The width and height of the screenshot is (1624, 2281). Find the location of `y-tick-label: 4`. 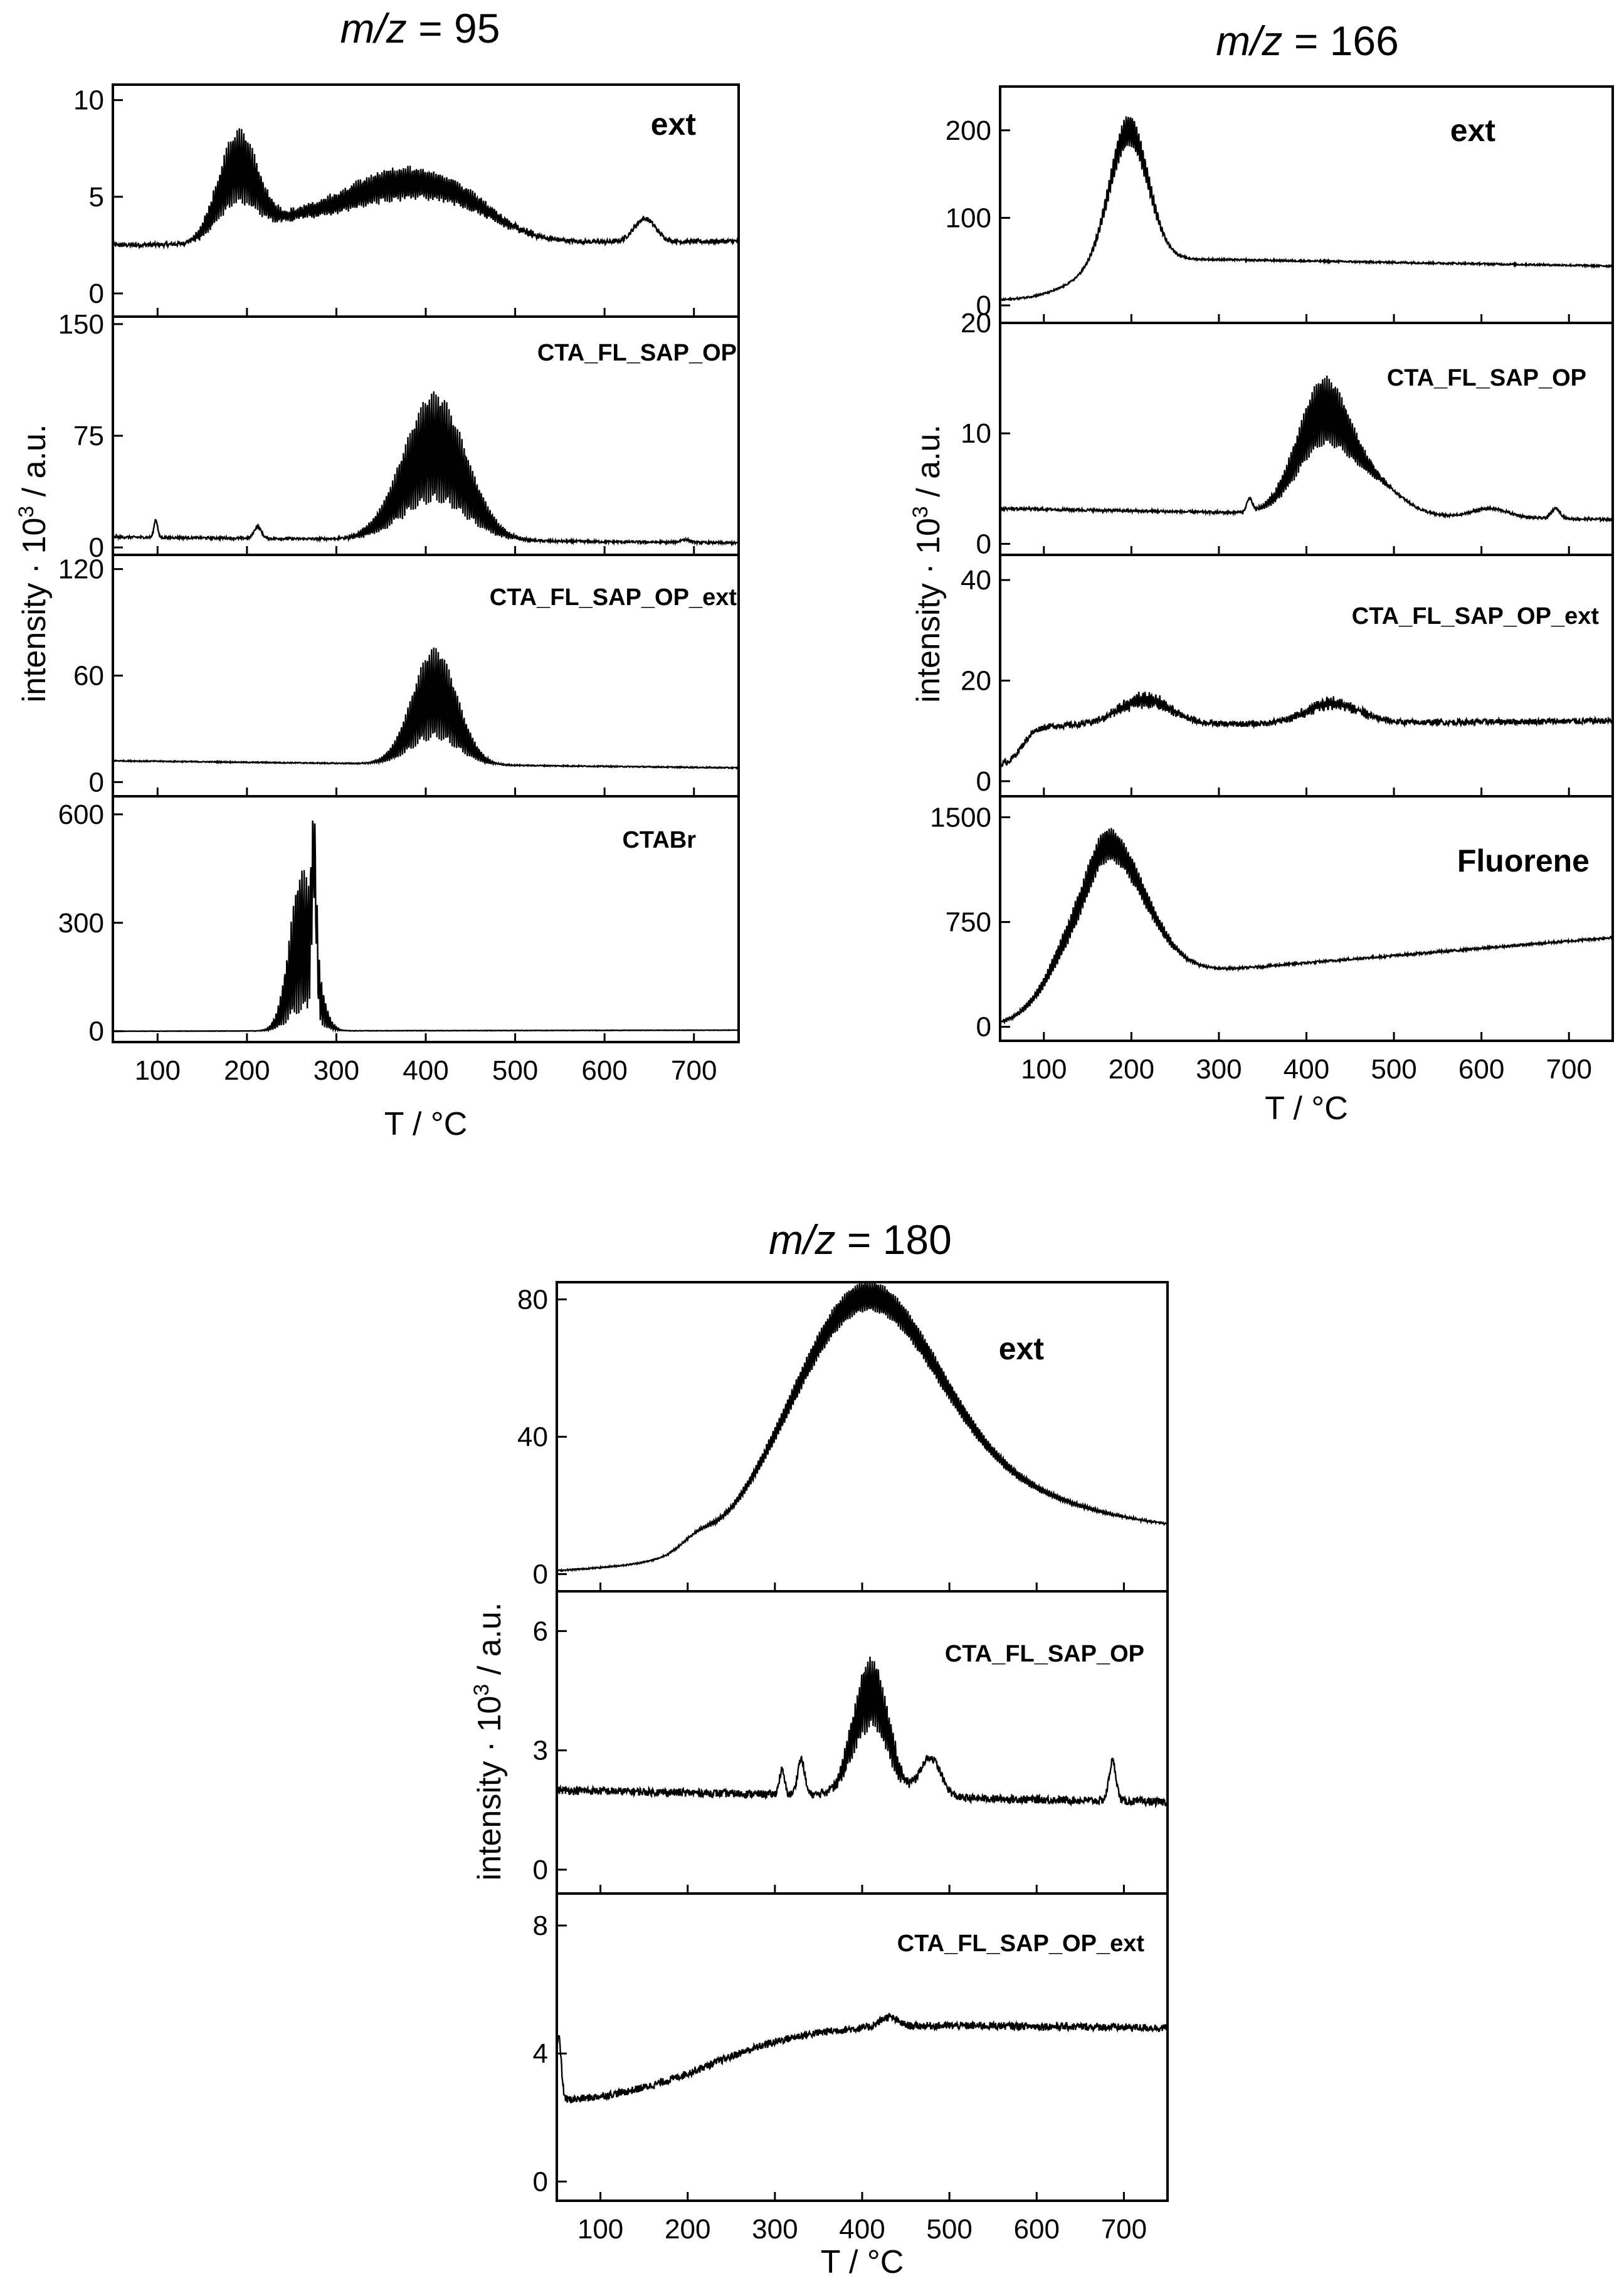

y-tick-label: 4 is located at coordinates (540, 2053).